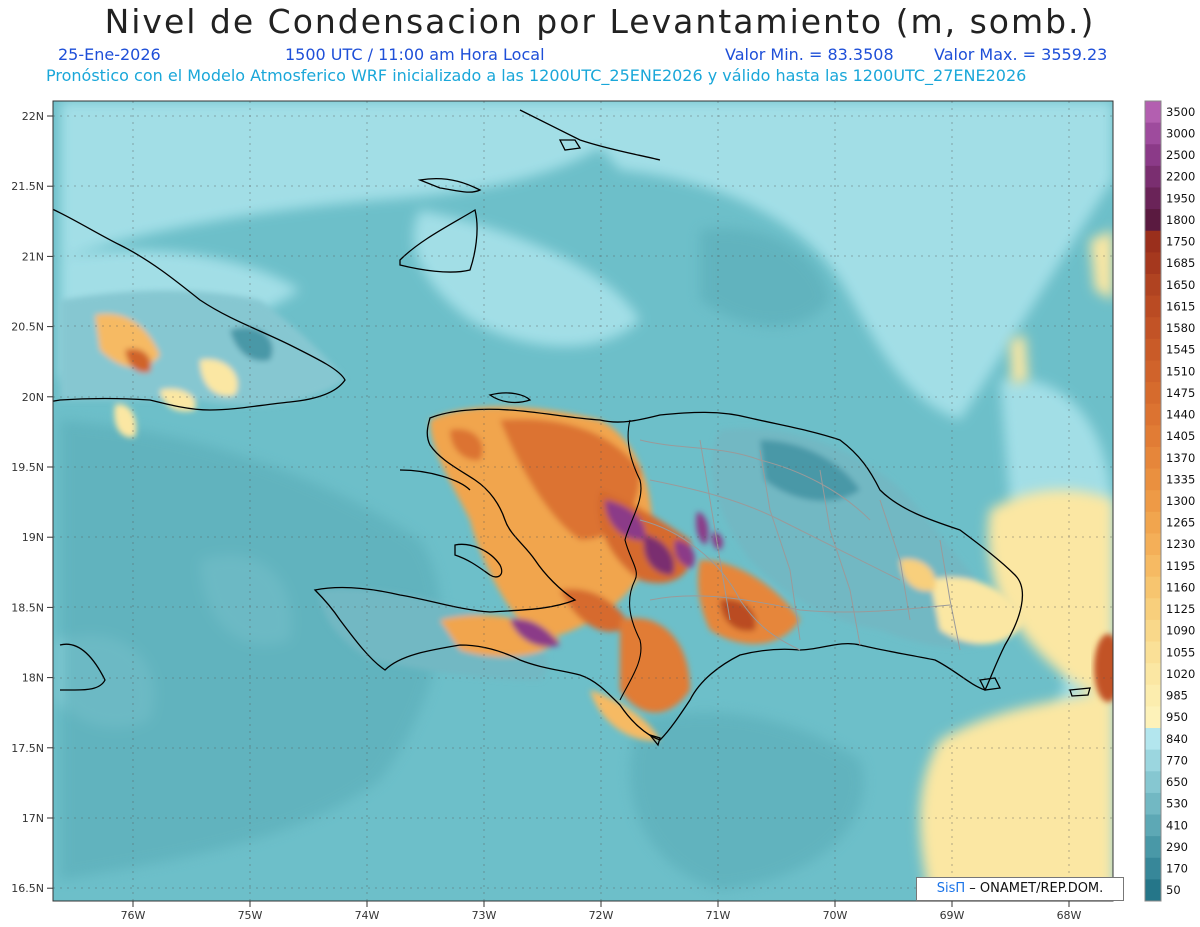  What do you see at coordinates (1180, 566) in the screenshot?
I see `colorbar-label: 1195` at bounding box center [1180, 566].